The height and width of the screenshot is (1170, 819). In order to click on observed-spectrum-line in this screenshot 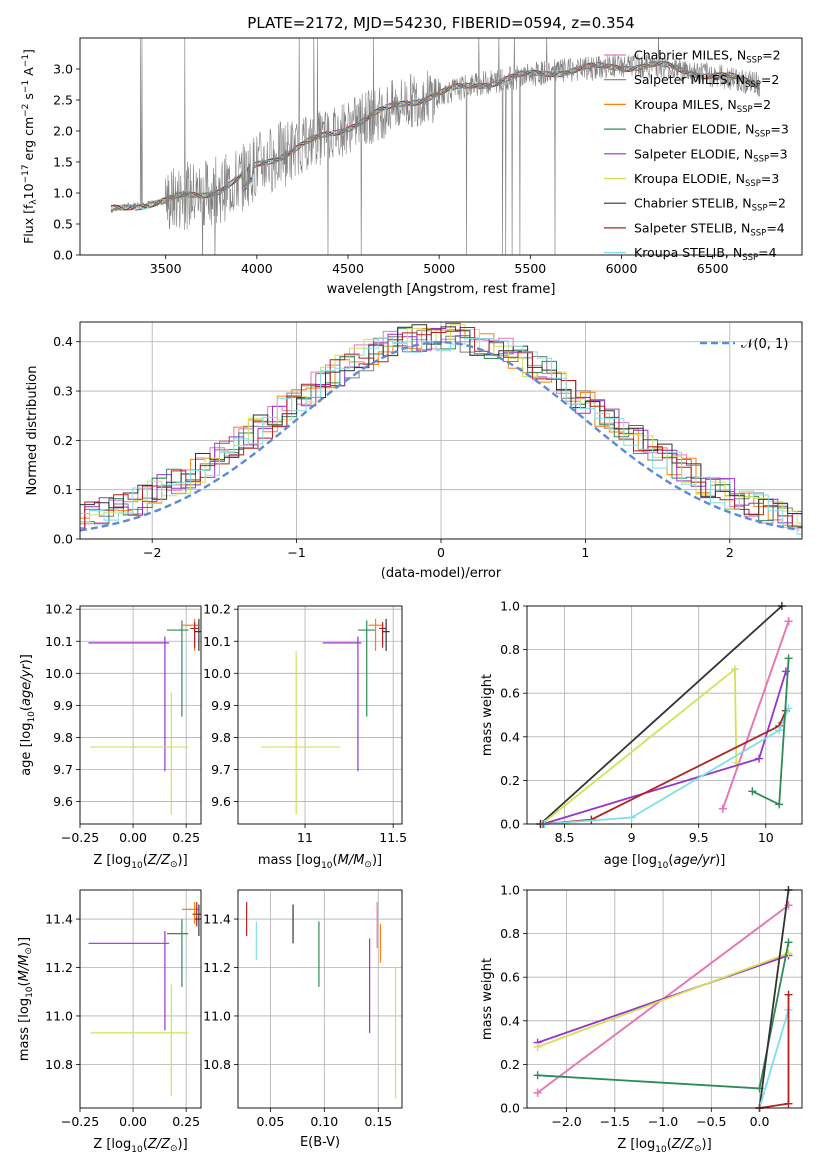, I will do `click(435, 146)`.